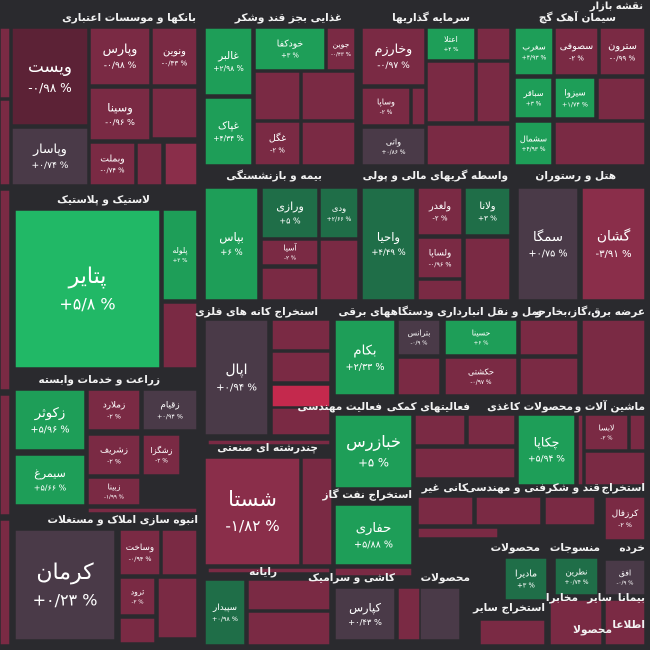 The width and height of the screenshot is (650, 650). Describe the element at coordinates (576, 51) in the screenshot. I see `tile: سصوفی -۲ %` at that location.